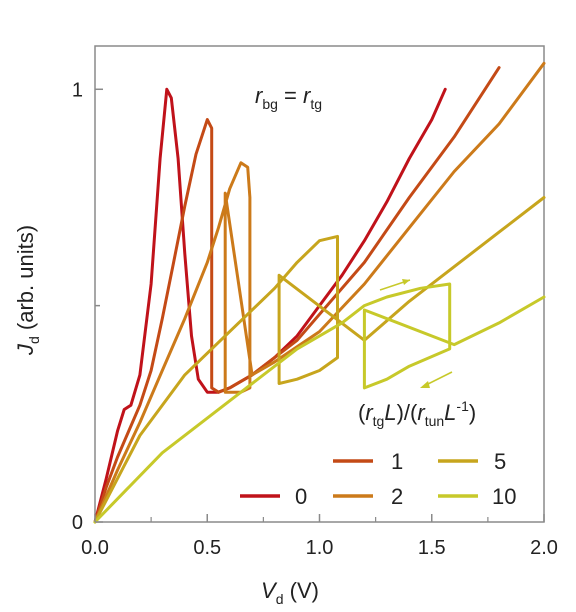  I want to click on x-tick-label: 0.0, so click(95, 548).